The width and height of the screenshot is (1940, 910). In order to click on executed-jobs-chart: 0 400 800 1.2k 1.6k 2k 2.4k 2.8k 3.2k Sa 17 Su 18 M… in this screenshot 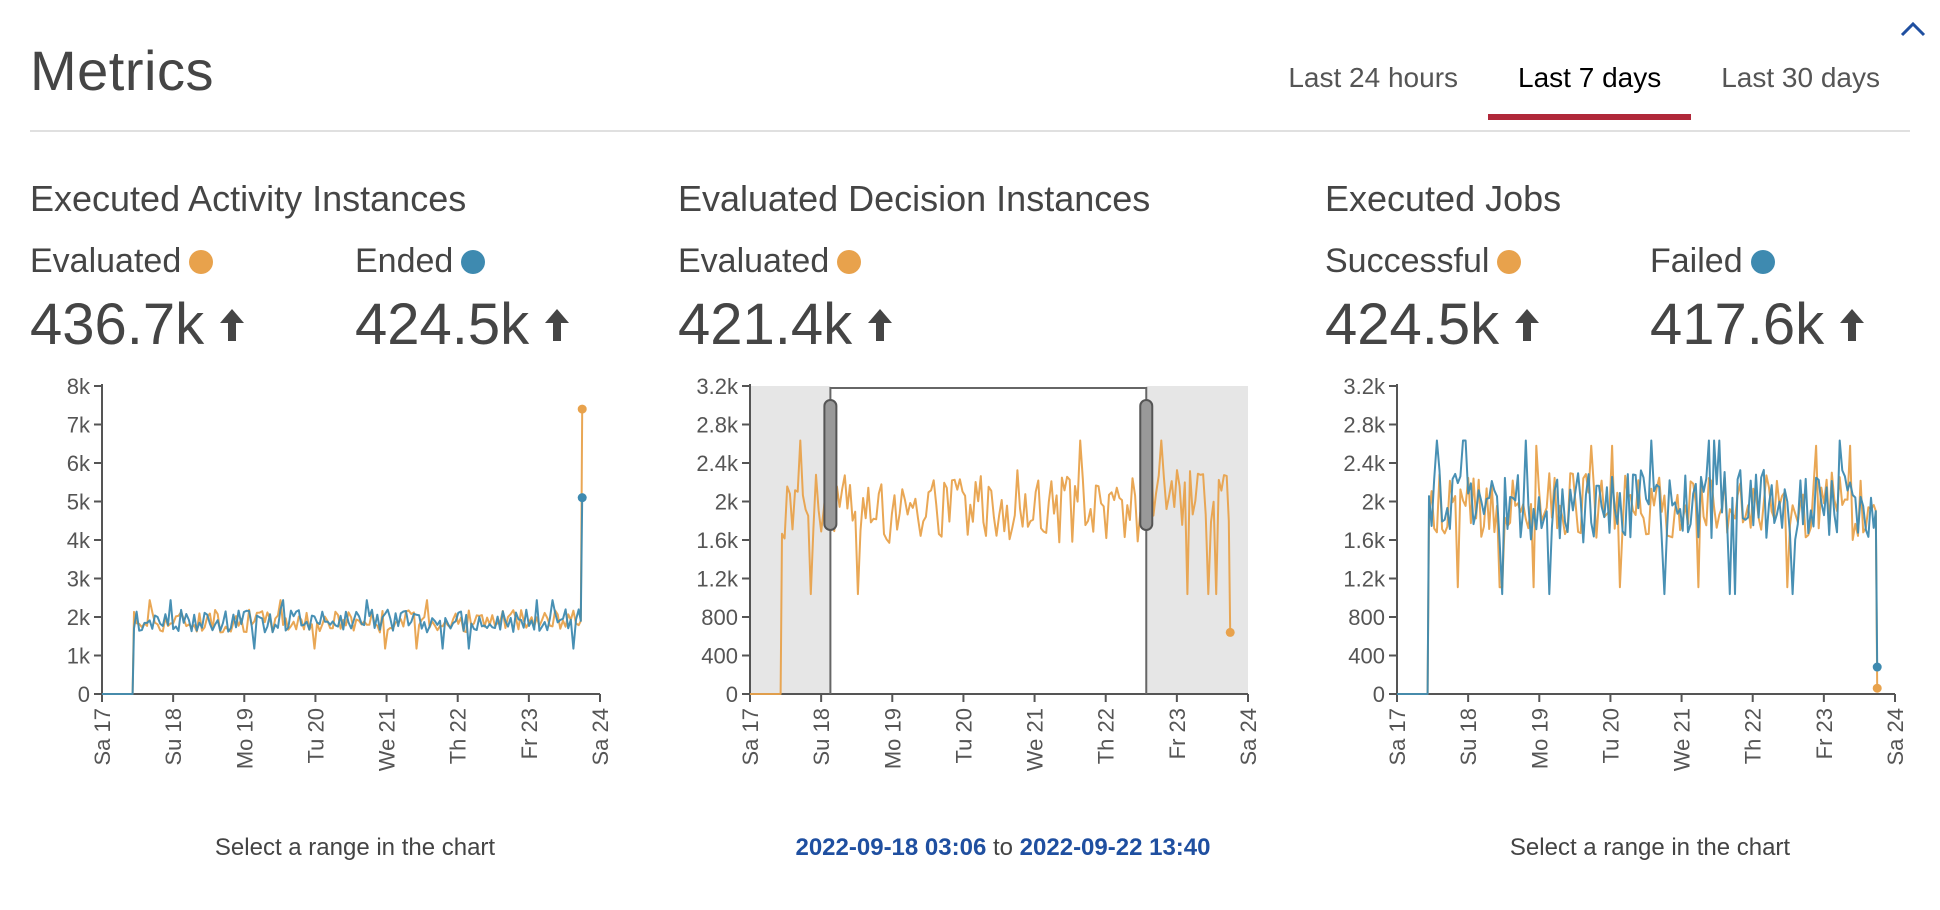, I will do `click(1632, 577)`.